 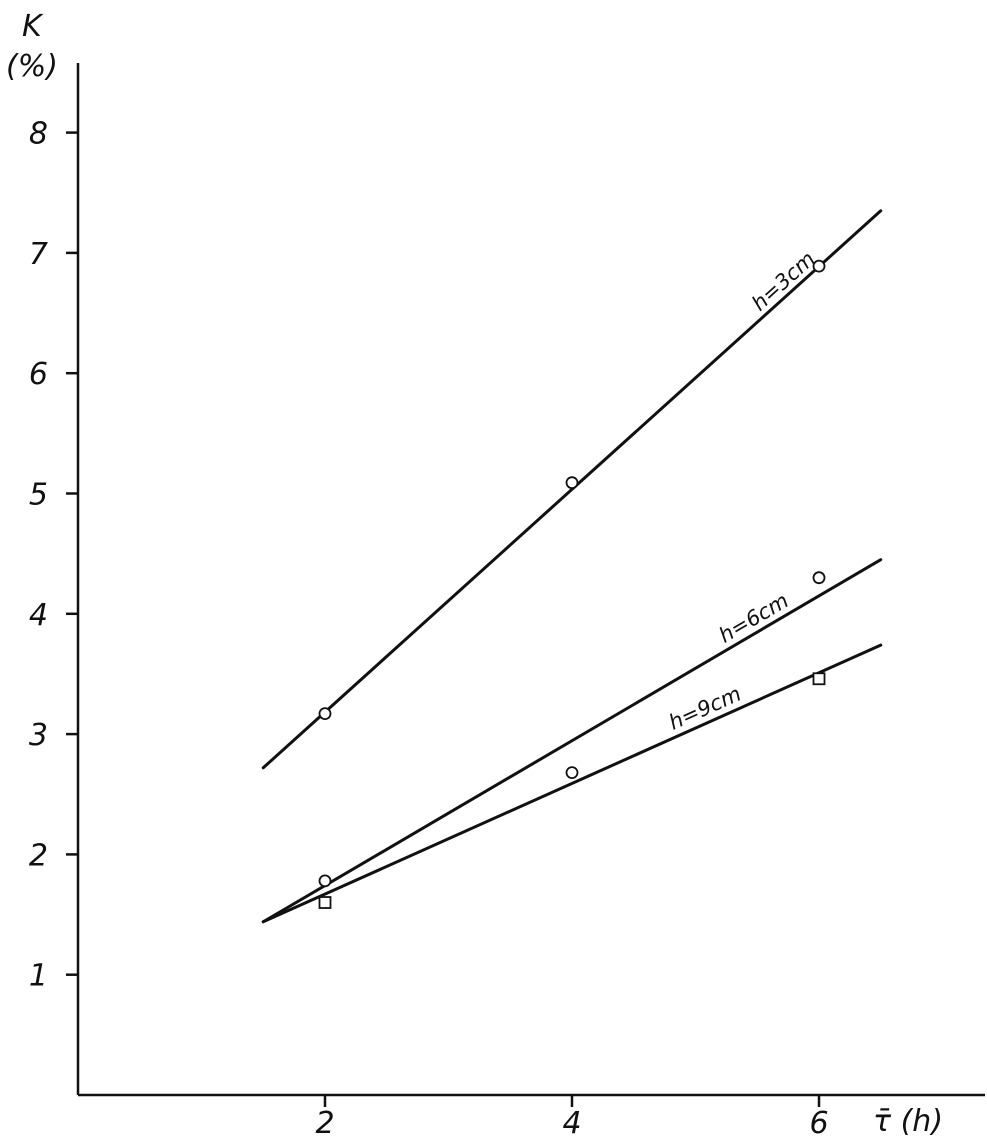 What do you see at coordinates (38, 735) in the screenshot?
I see `y-tick-label: 3` at bounding box center [38, 735].